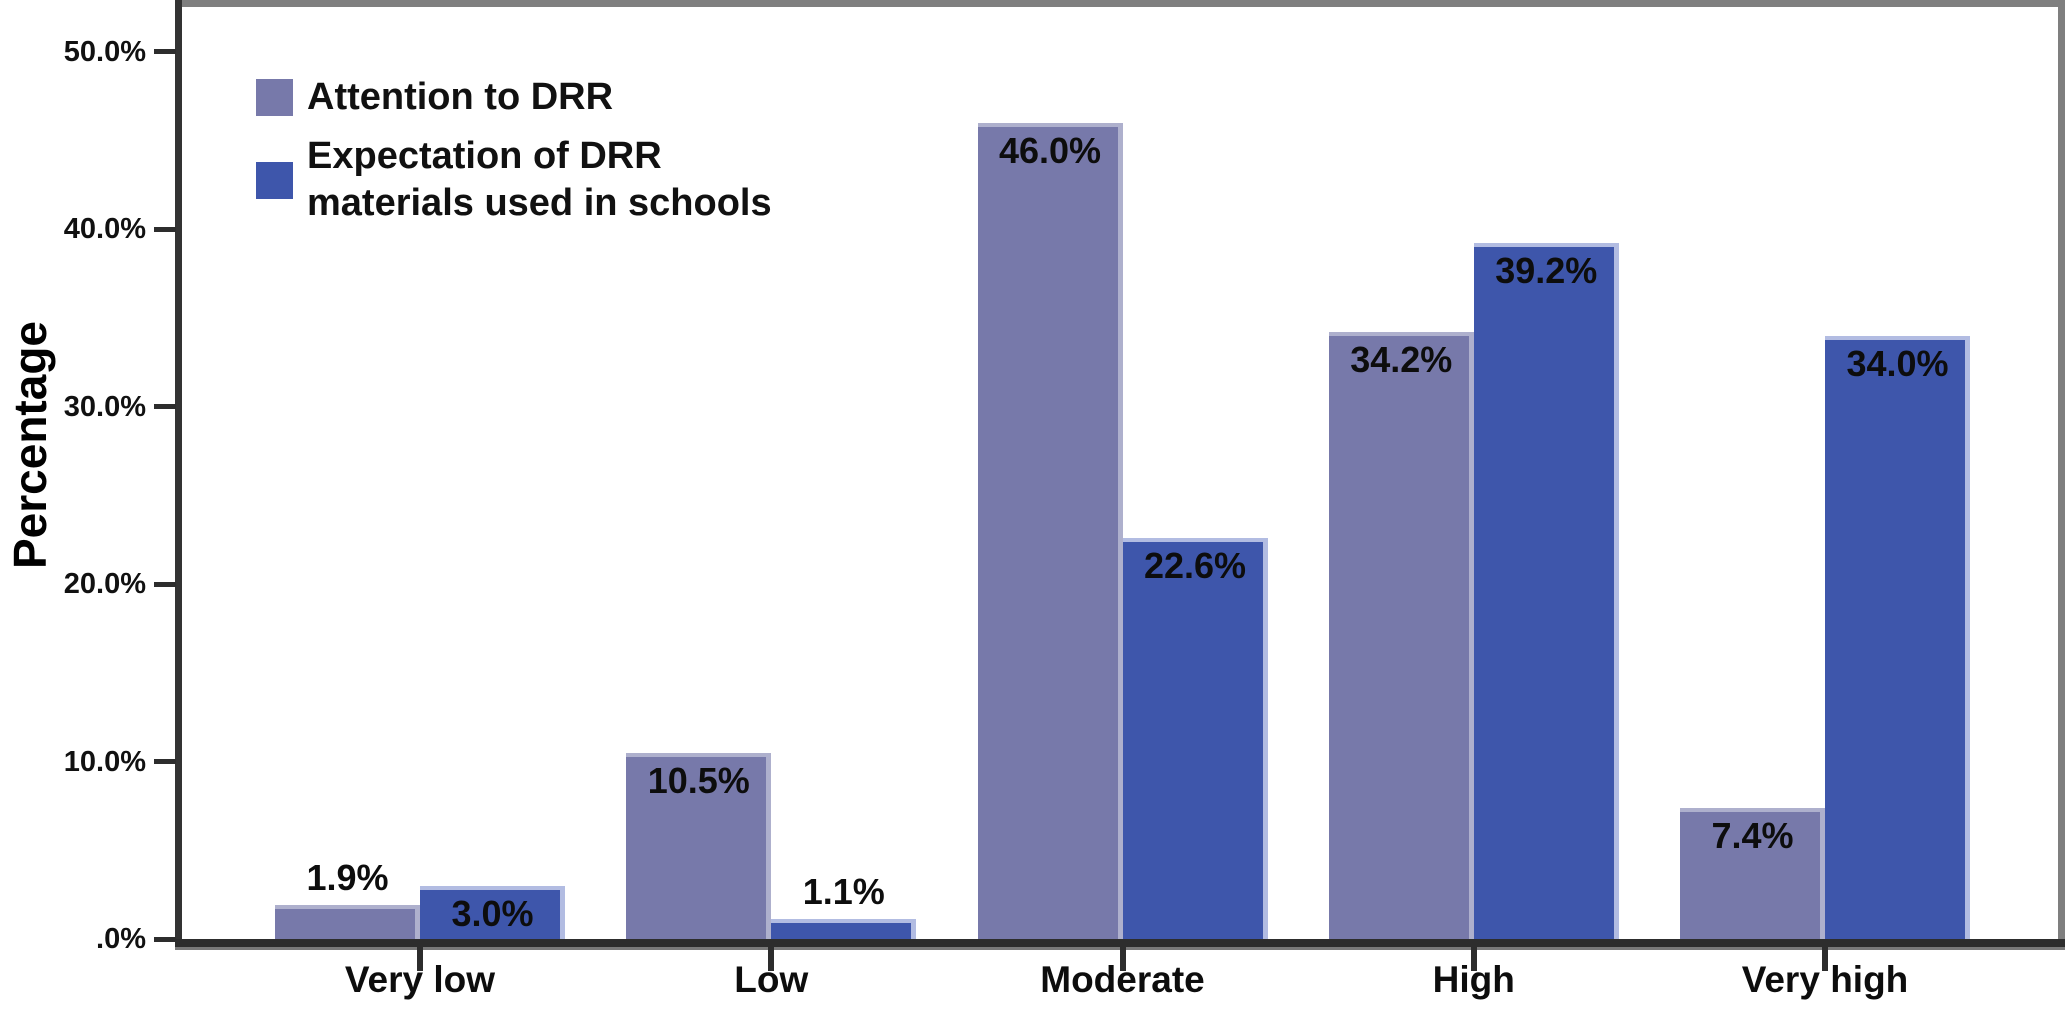  What do you see at coordinates (1120, 3) in the screenshot?
I see `plot-border-top` at bounding box center [1120, 3].